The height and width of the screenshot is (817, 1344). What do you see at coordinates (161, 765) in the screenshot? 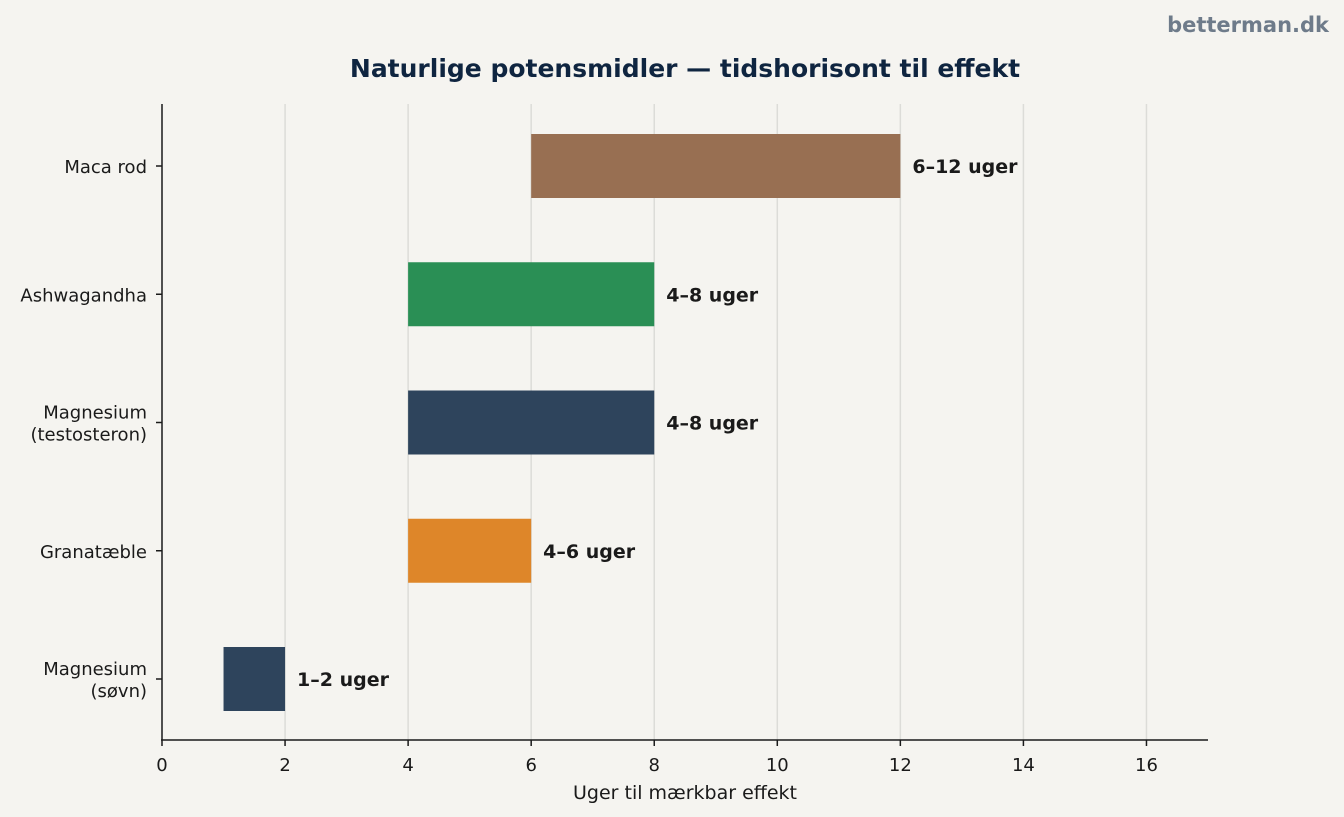
I see `x-tick-label: 0` at bounding box center [161, 765].